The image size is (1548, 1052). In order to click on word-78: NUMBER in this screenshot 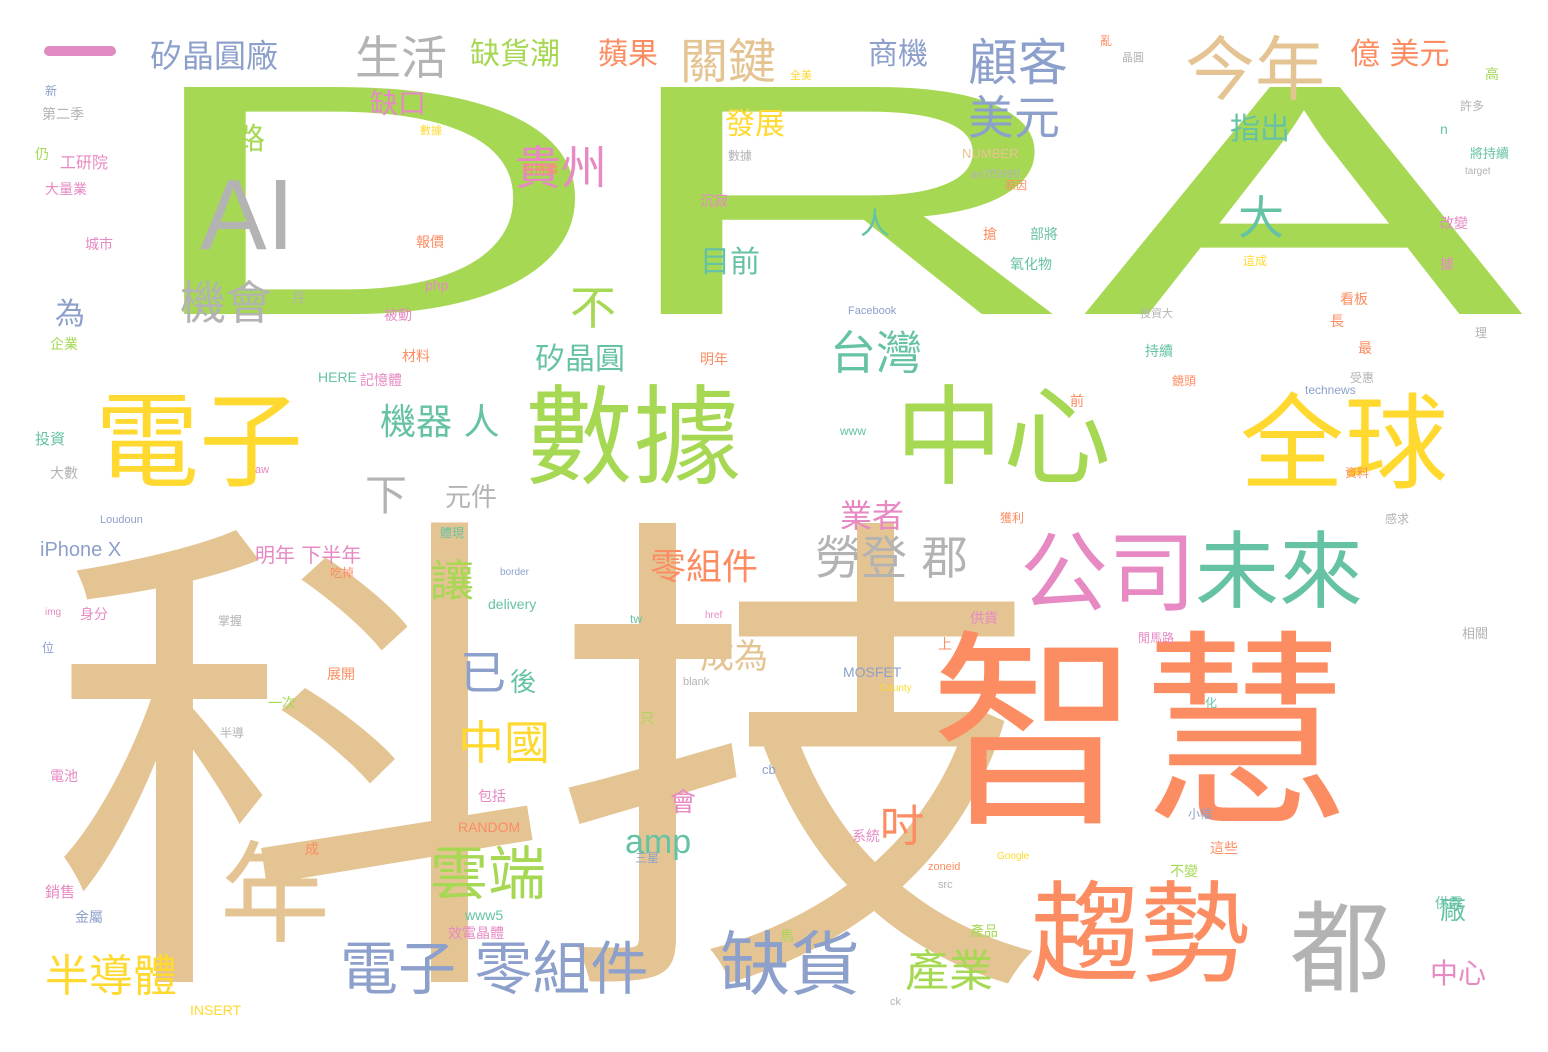, I will do `click(990, 153)`.